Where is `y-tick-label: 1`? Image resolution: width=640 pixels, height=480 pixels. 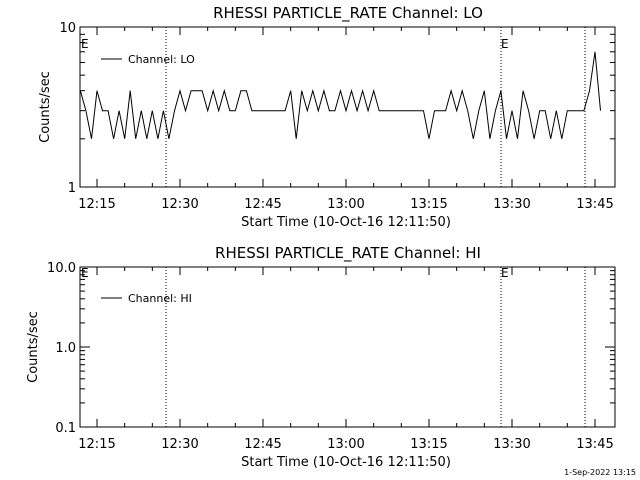
y-tick-label: 1 is located at coordinates (72, 188).